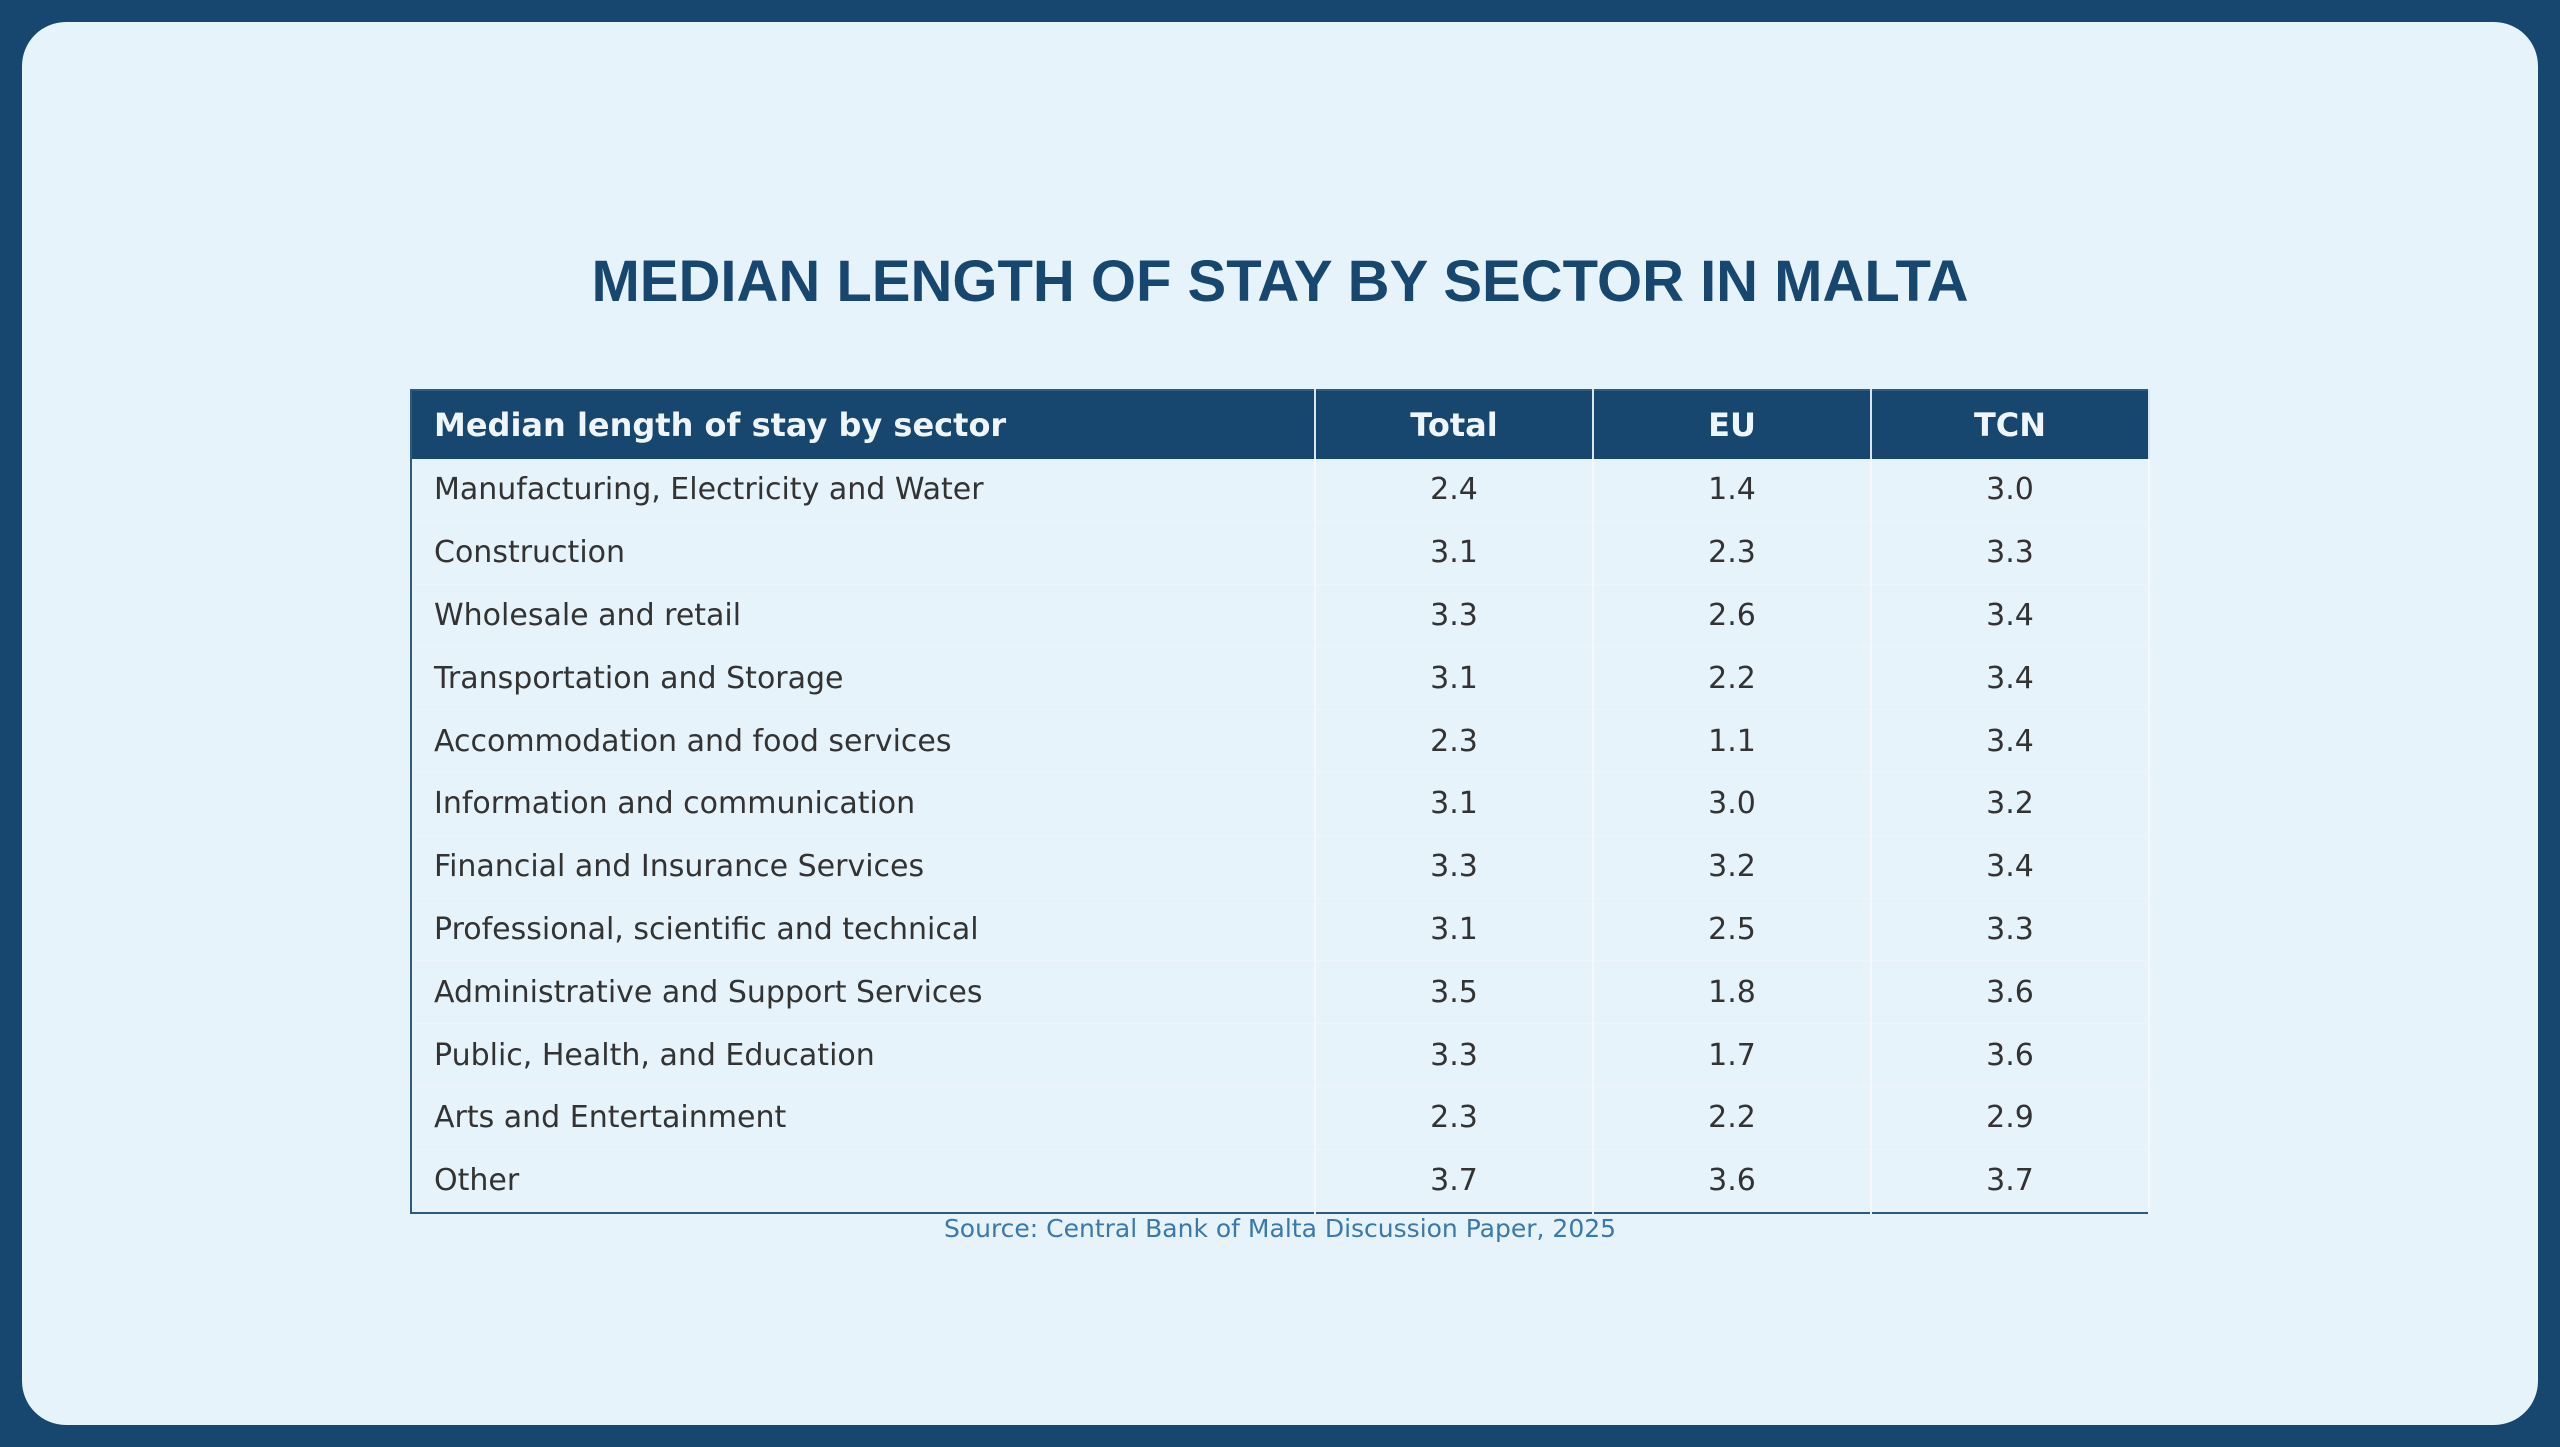 The height and width of the screenshot is (1447, 2560). I want to click on sector-cell: Transportation and Storage, so click(863, 678).